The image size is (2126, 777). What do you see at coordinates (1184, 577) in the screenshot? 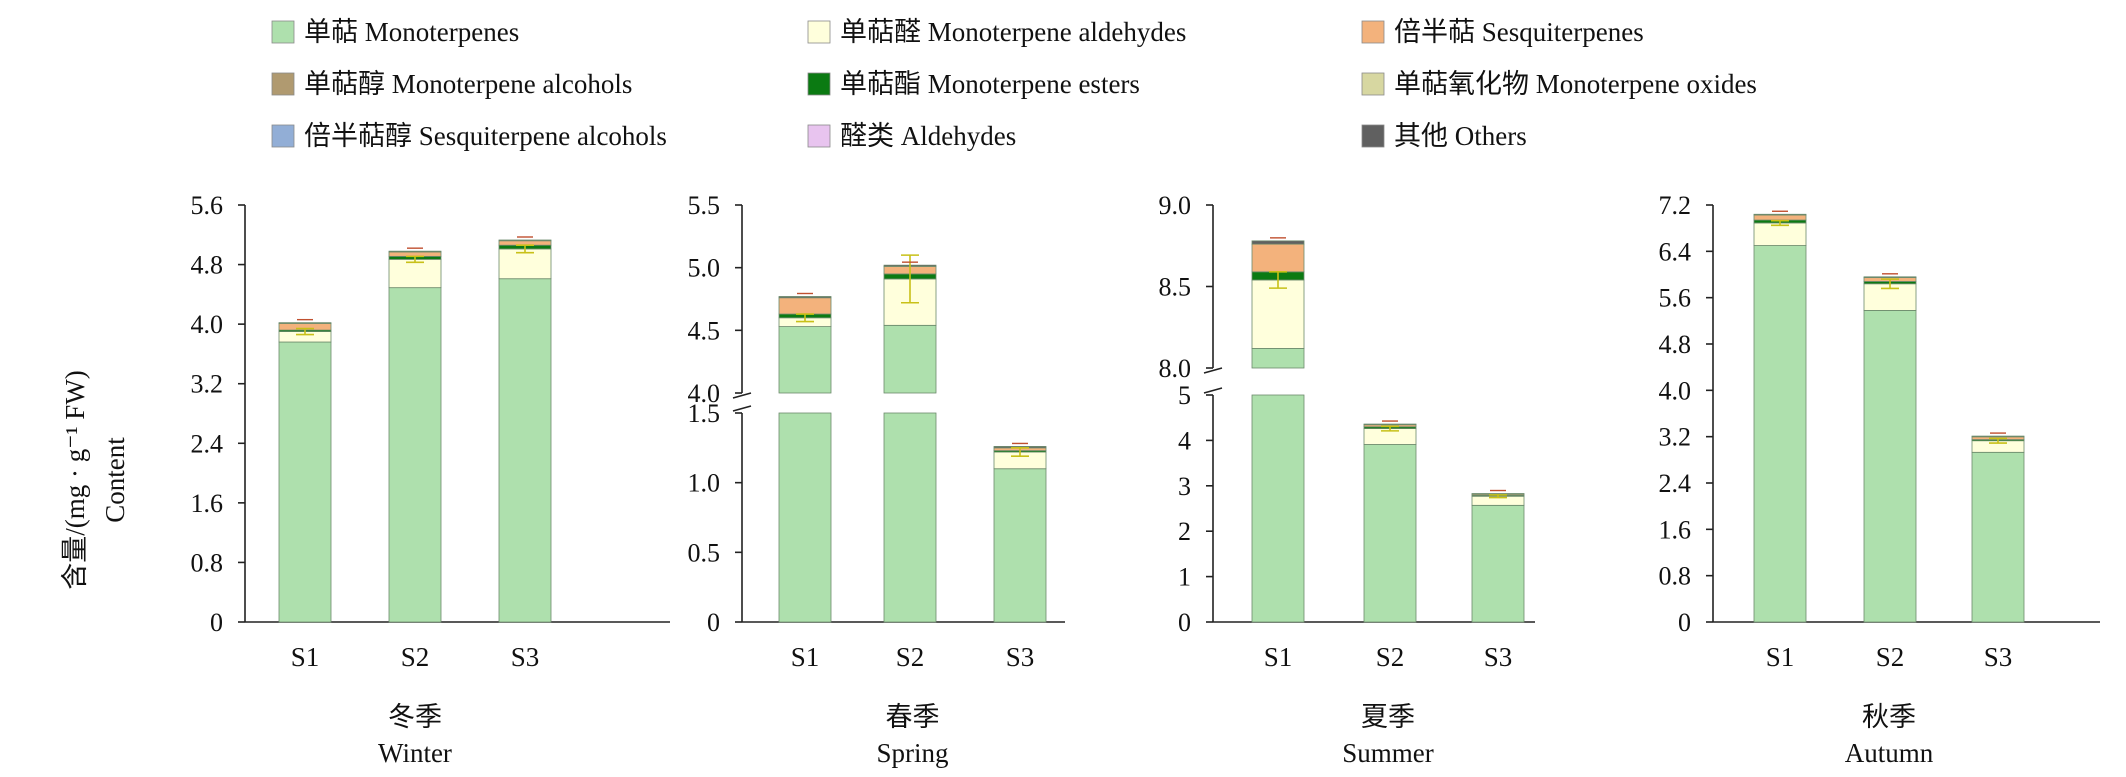
I see `y-tick-label: 1` at bounding box center [1184, 577].